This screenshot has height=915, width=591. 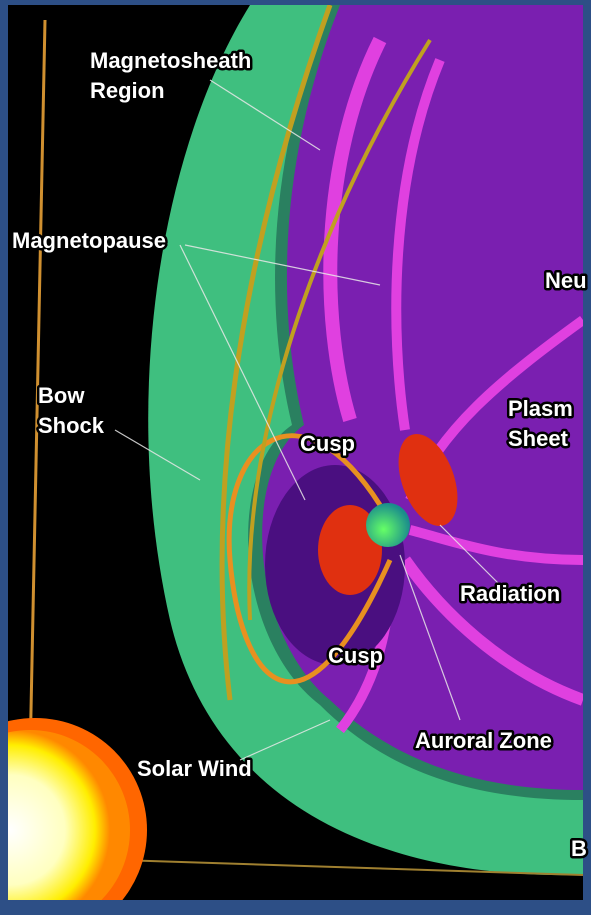 I want to click on sun, so click(x=69, y=815).